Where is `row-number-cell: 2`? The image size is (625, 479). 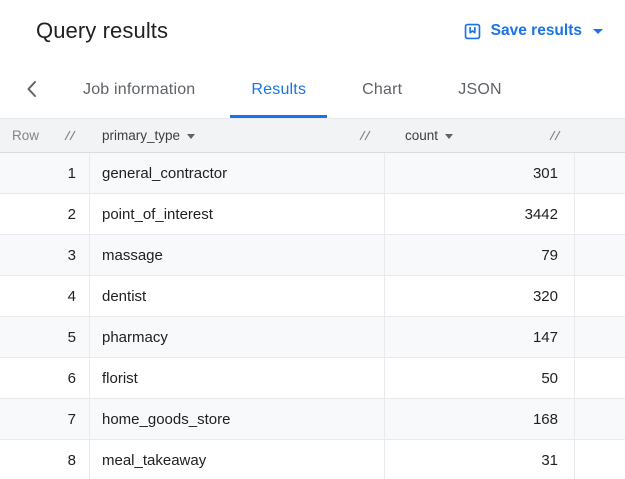 row-number-cell: 2 is located at coordinates (45, 214).